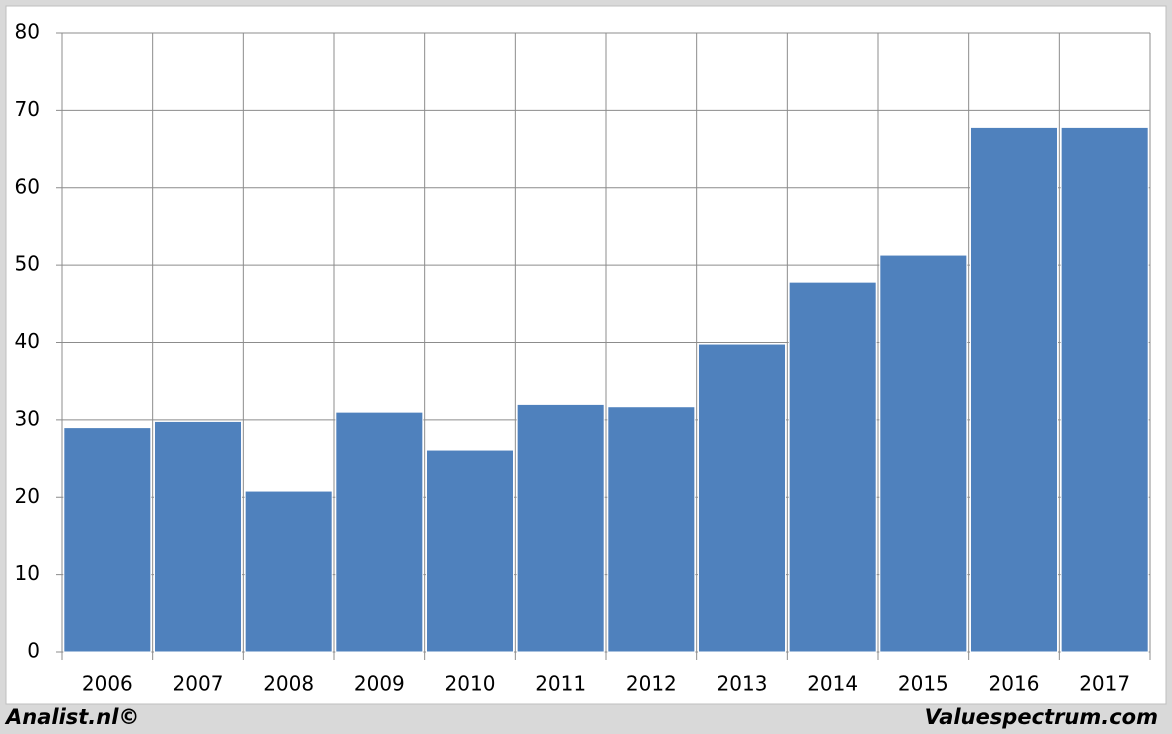 This screenshot has width=1172, height=734. What do you see at coordinates (33, 651) in the screenshot?
I see `y-tick-label: 0` at bounding box center [33, 651].